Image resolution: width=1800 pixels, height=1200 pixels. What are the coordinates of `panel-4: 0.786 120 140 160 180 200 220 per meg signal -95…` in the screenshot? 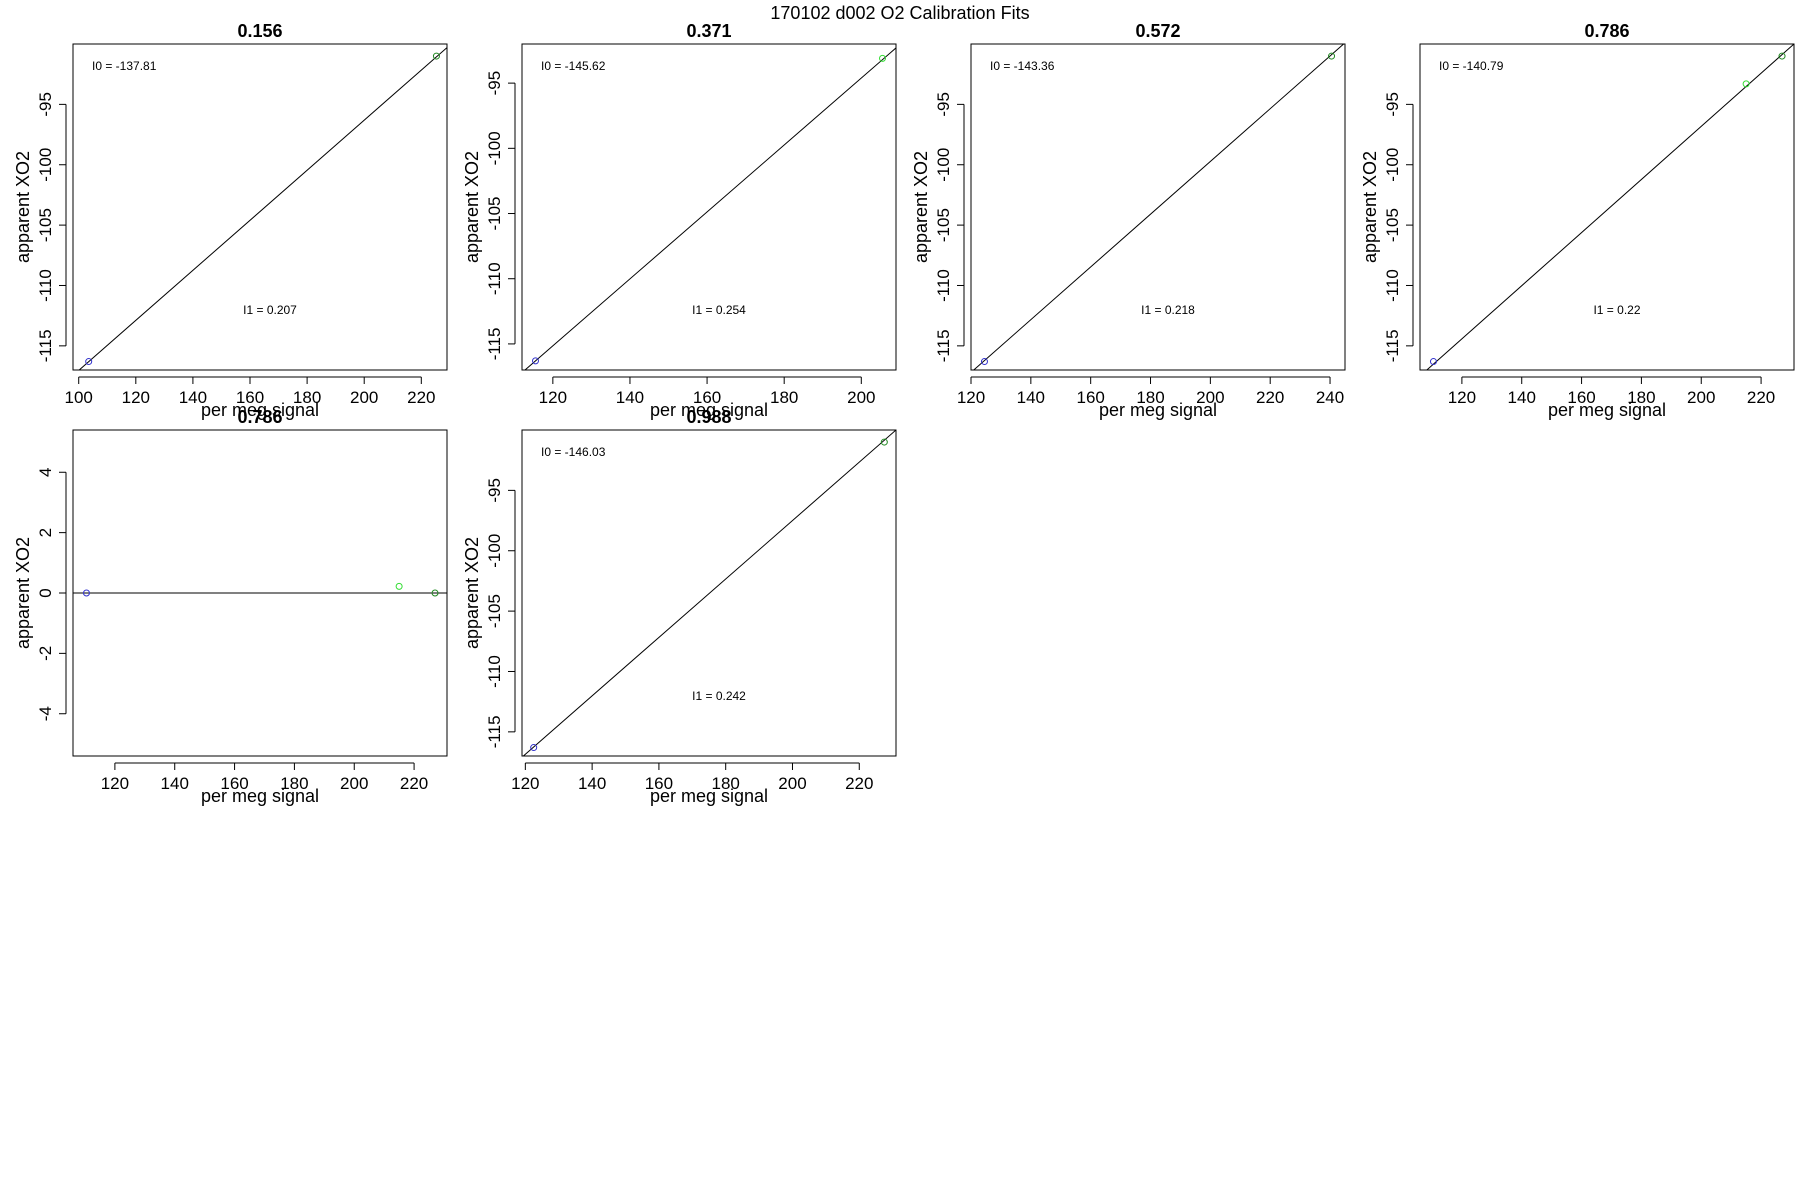 It's located at (1577, 220).